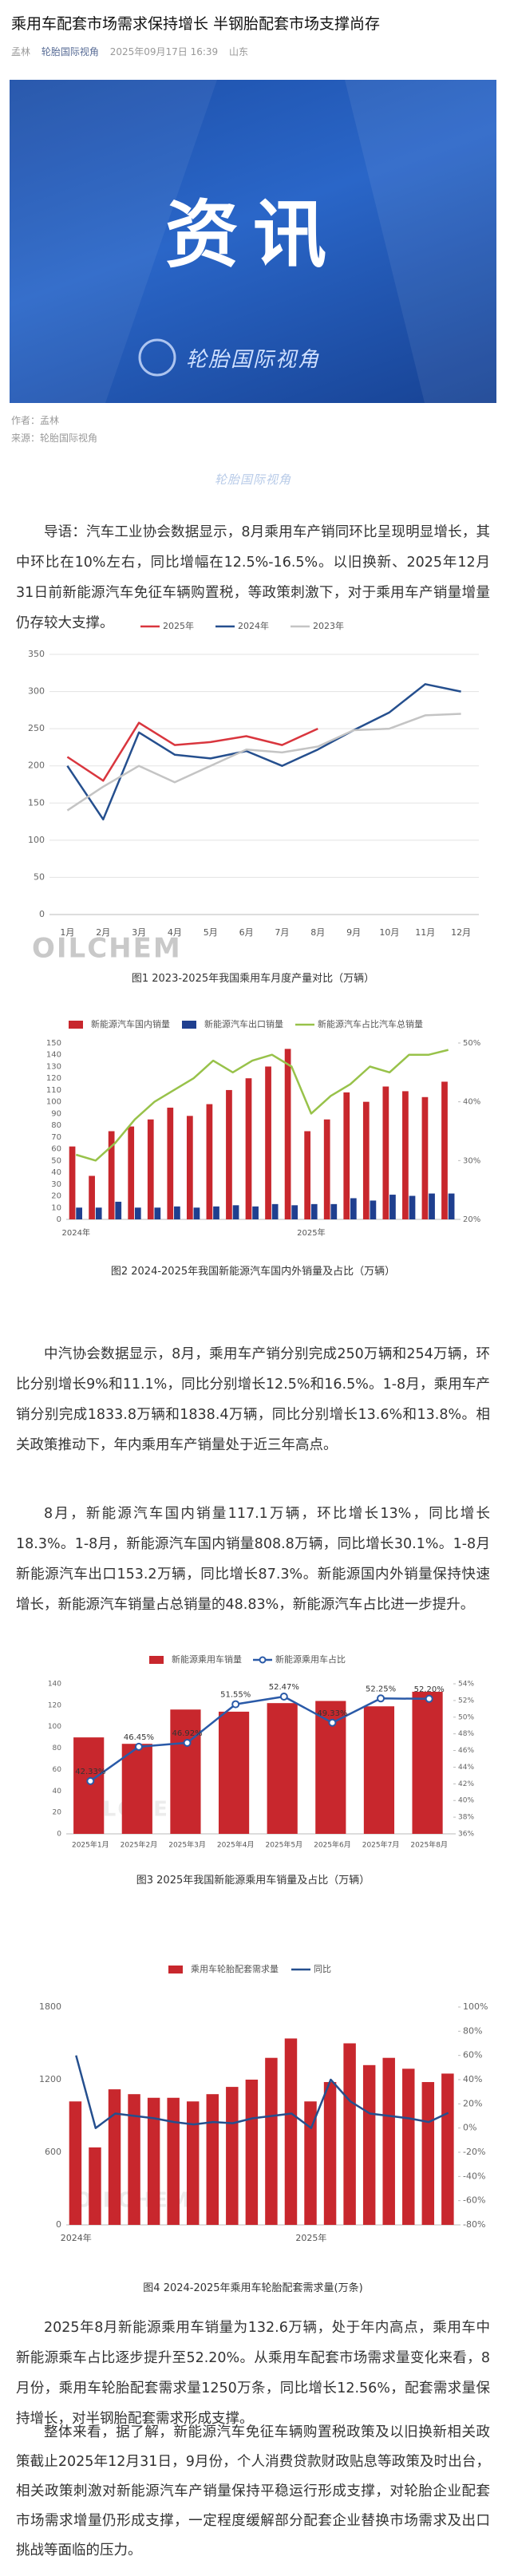  What do you see at coordinates (139, 932) in the screenshot?
I see `x-tick-label: 3月` at bounding box center [139, 932].